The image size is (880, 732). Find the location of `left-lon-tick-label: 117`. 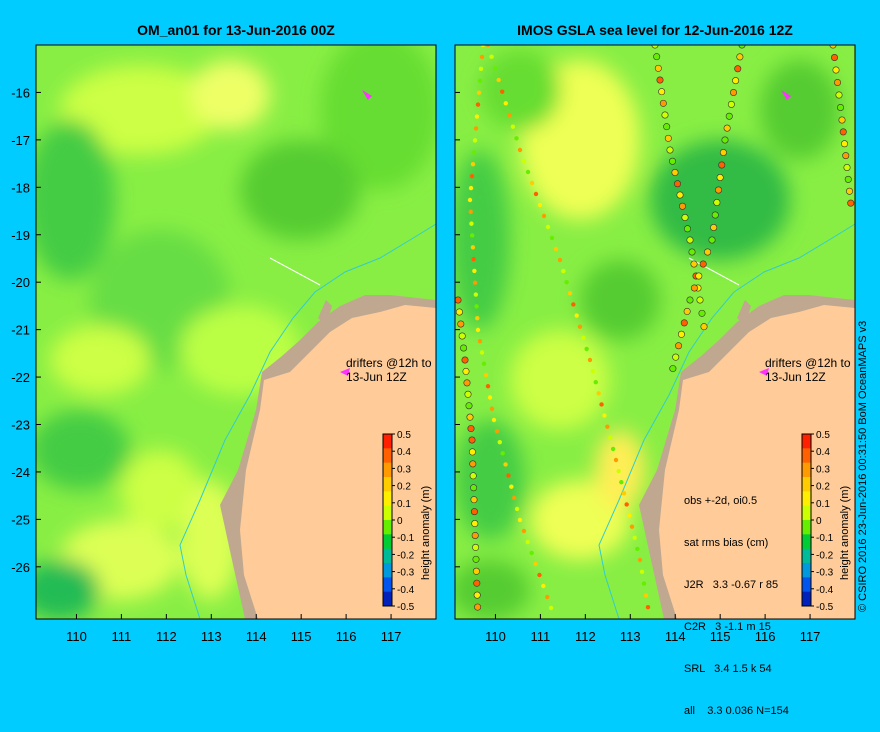

left-lon-tick-label: 117 is located at coordinates (391, 636).